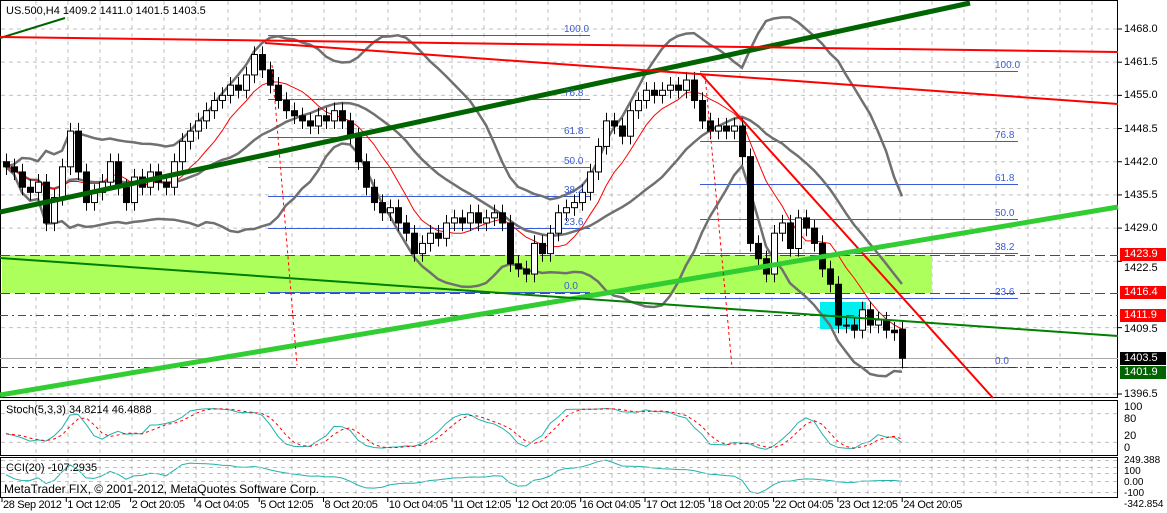  I want to click on time-axis-label: 4 Oct 04:05, so click(222, 505).